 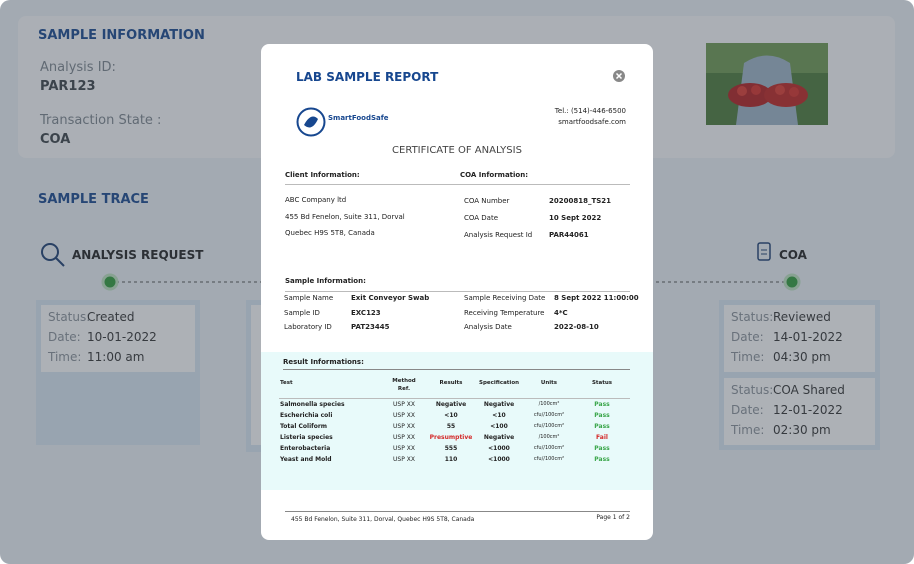 I want to click on result-cell: <100, so click(x=499, y=426).